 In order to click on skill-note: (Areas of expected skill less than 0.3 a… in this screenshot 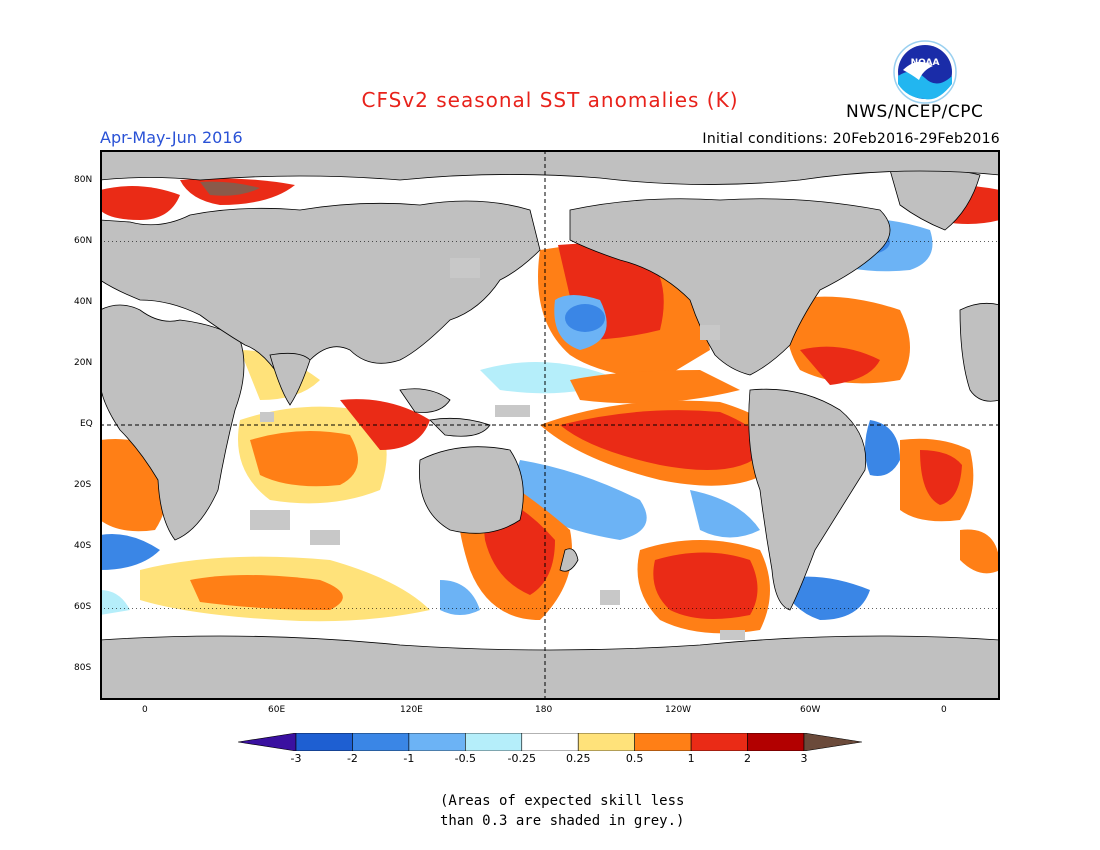, I will do `click(600, 811)`.